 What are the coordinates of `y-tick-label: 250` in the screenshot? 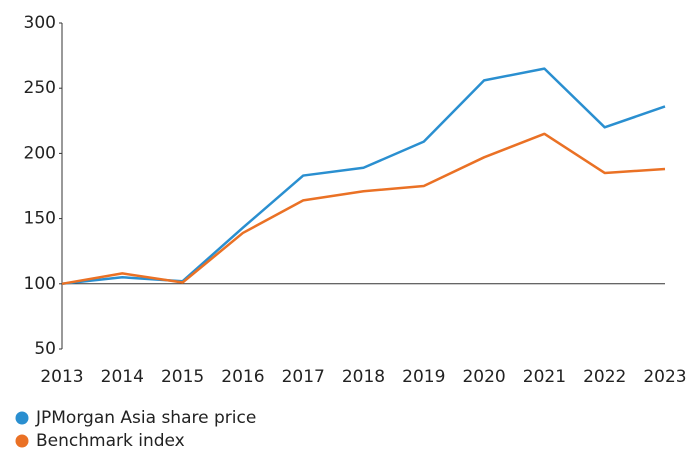 It's located at (40, 88).